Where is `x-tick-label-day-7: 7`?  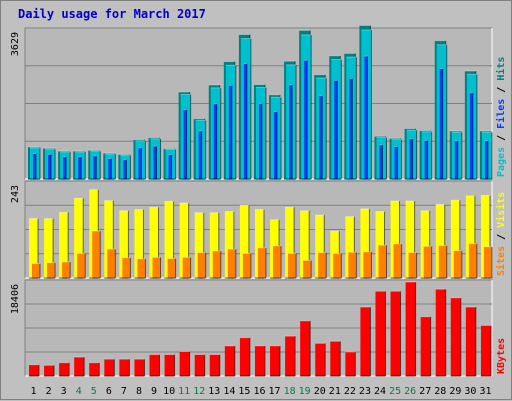
x-tick-label-day-7: 7 is located at coordinates (124, 391).